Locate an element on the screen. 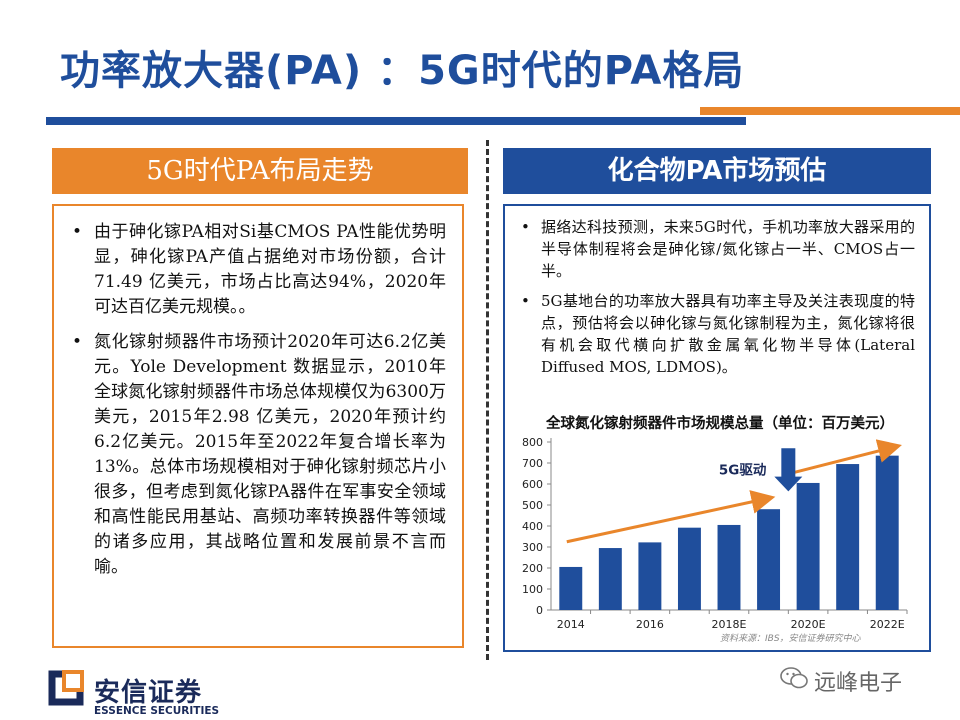 The height and width of the screenshot is (720, 960). source-note: 资料来源：IBS，安信证券研究中心 is located at coordinates (790, 639).